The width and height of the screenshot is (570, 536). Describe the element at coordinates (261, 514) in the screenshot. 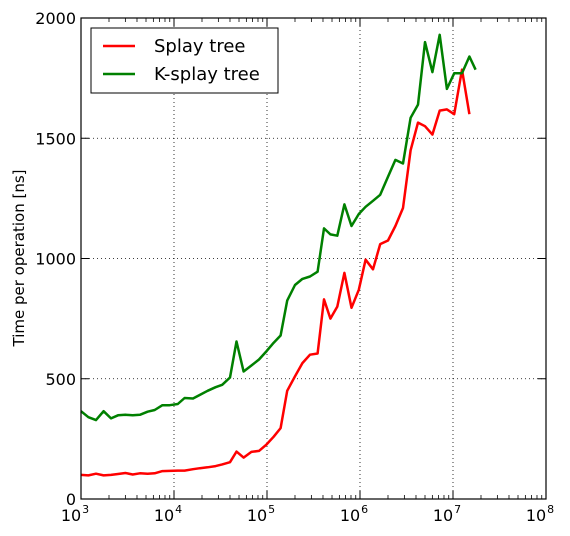

I see `x-tick-label: 10⁵` at that location.